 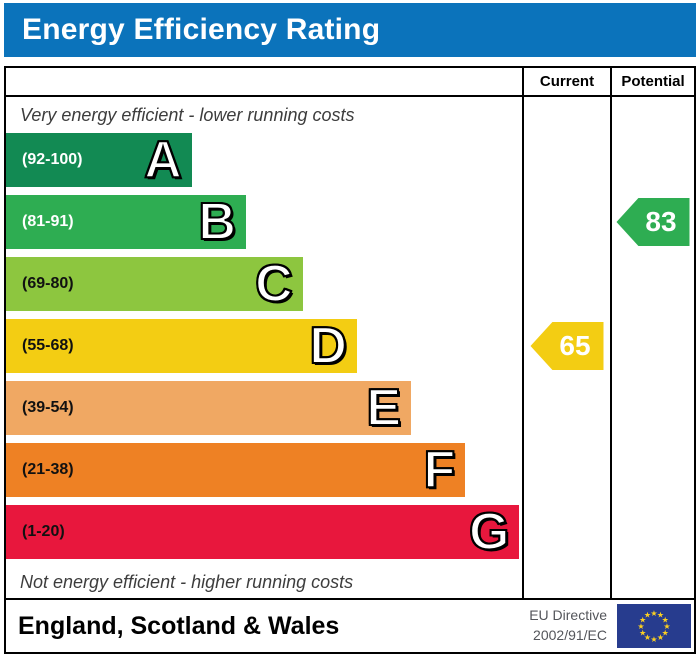 What do you see at coordinates (201, 29) in the screenshot?
I see `page-title: Energy Efficiency Rating` at bounding box center [201, 29].